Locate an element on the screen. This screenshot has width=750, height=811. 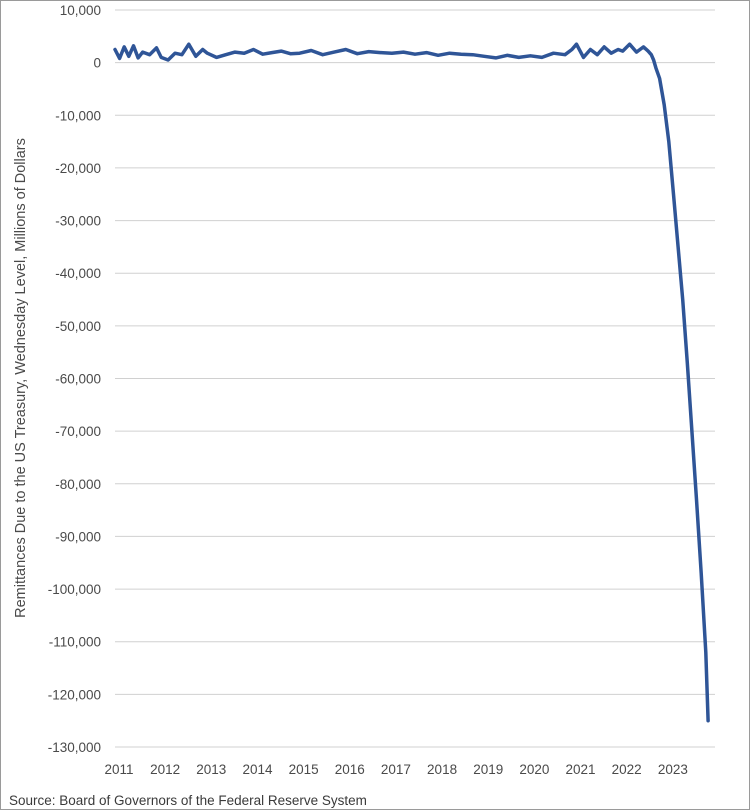
y-tick-label: -110,000 is located at coordinates (75, 642).